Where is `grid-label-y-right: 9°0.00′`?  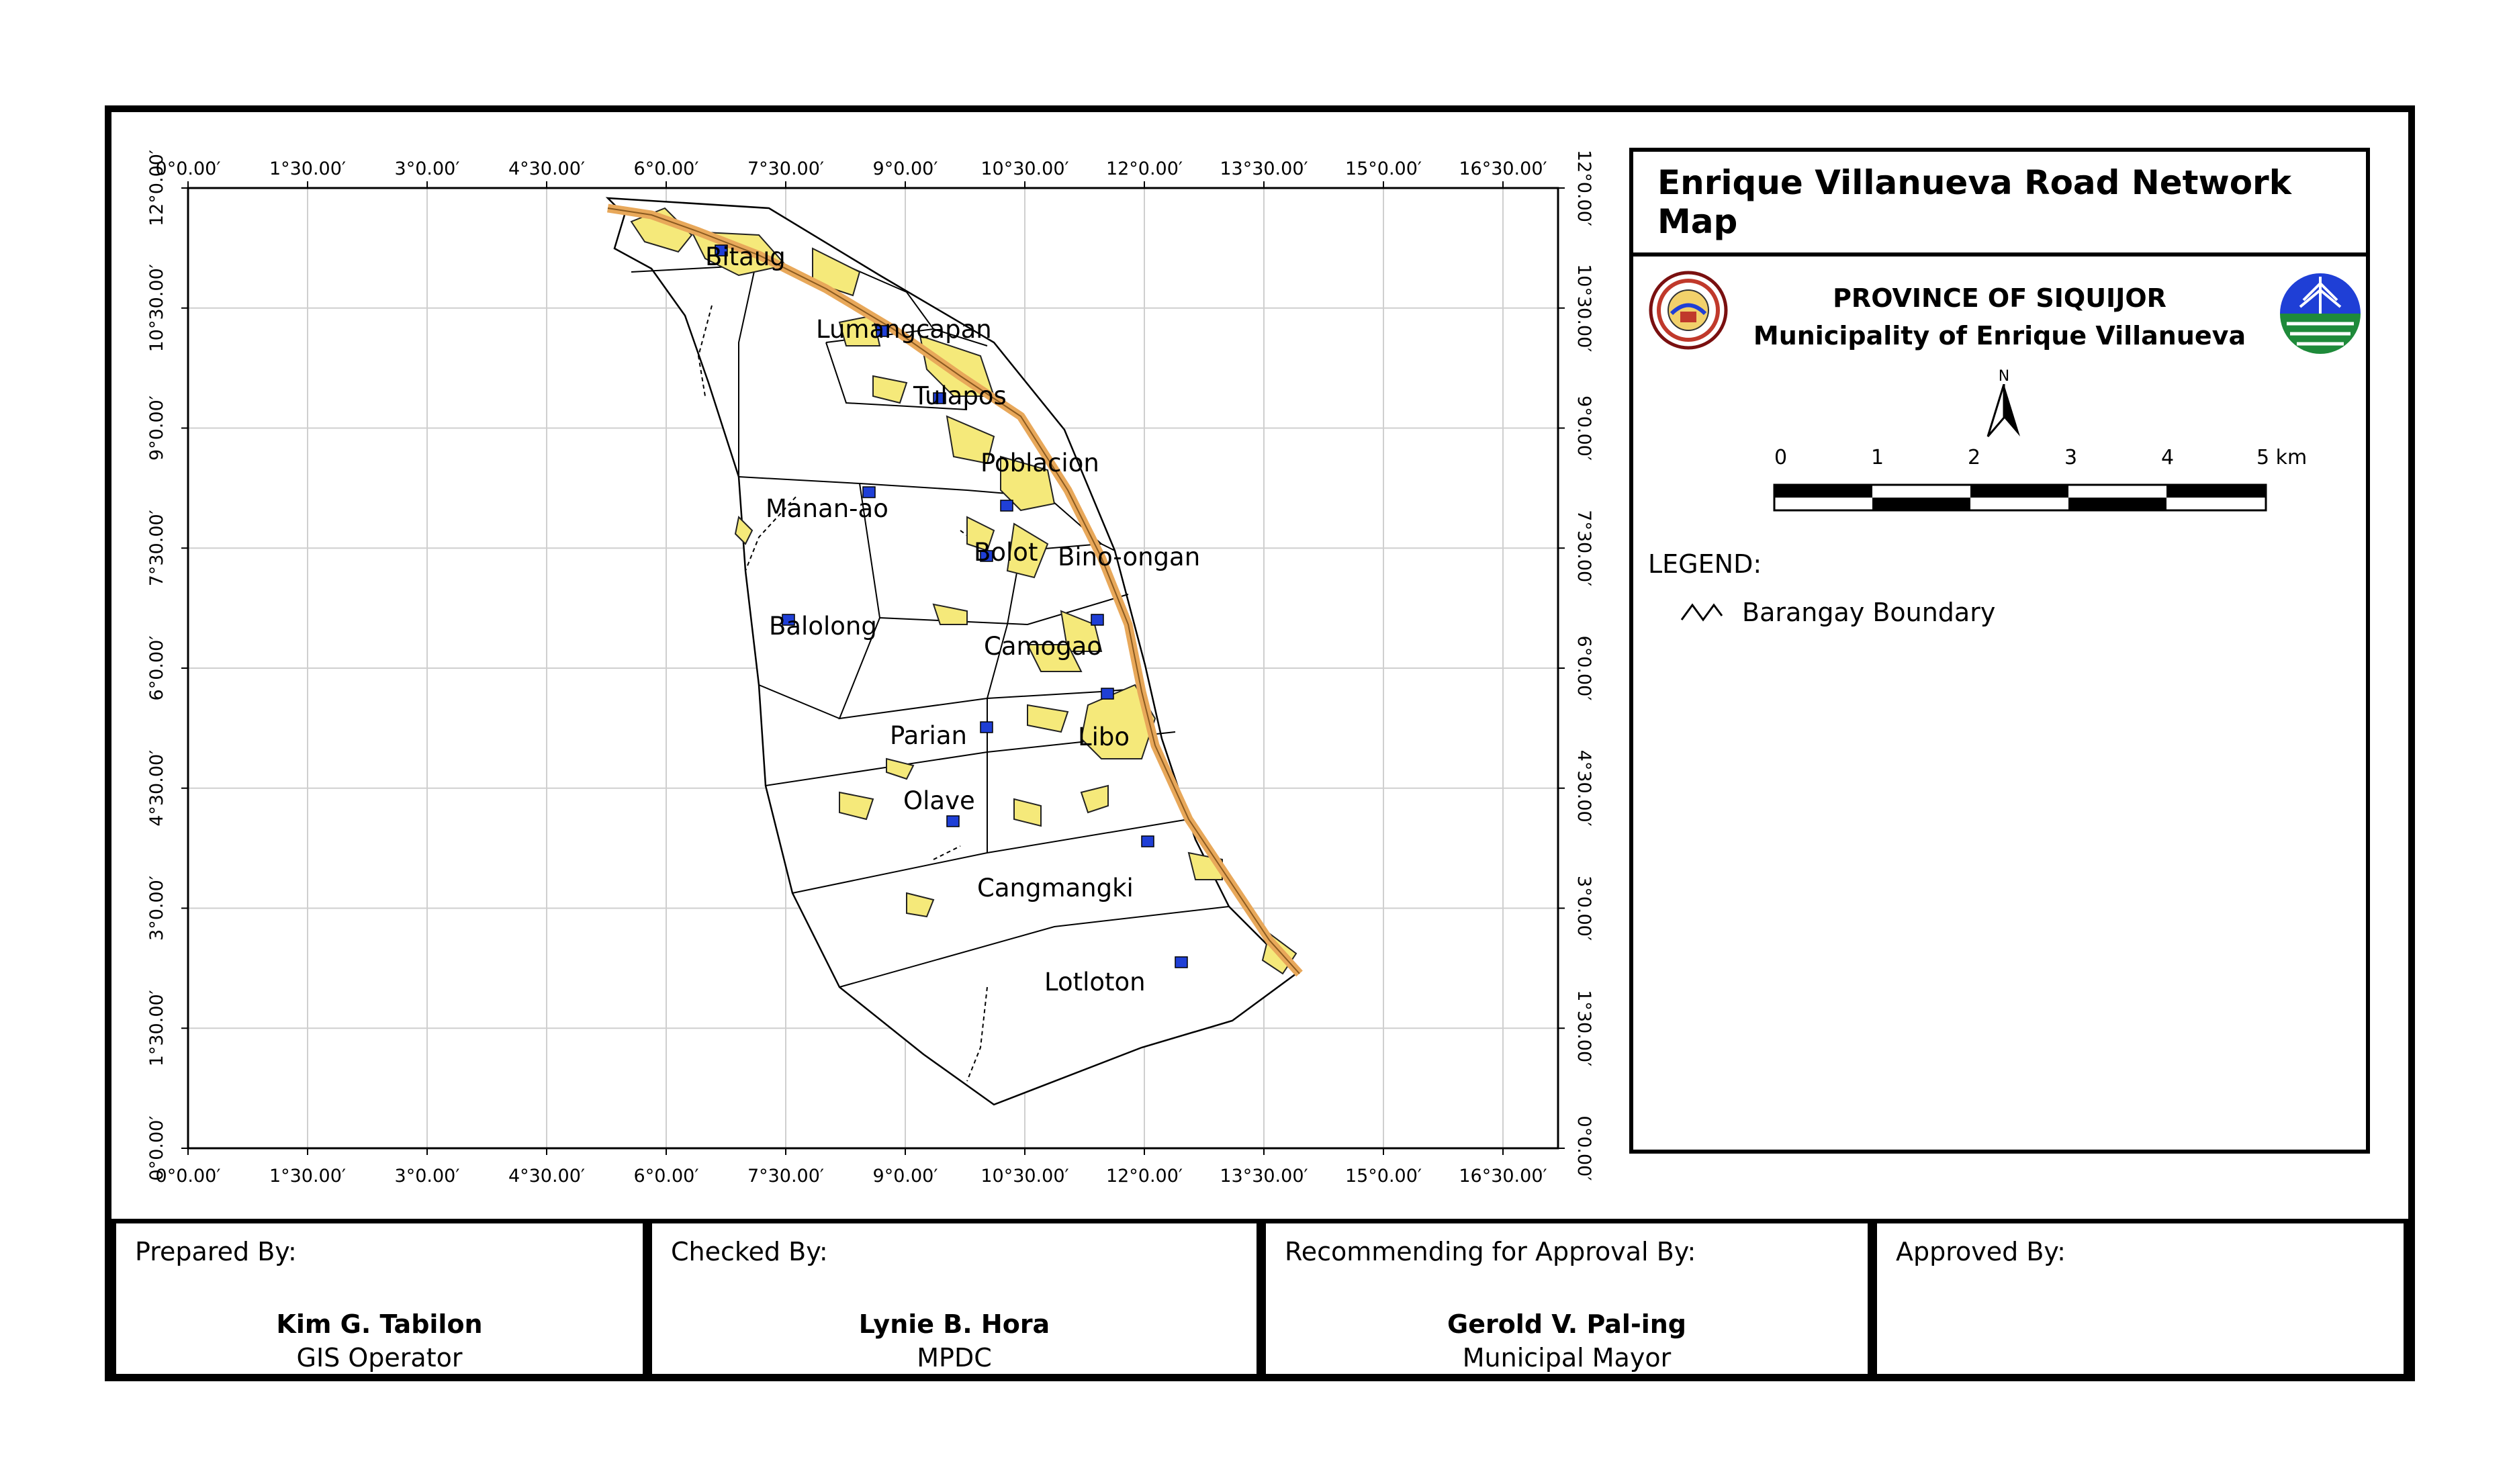
grid-label-y-right: 9°0.00′ is located at coordinates (1583, 428).